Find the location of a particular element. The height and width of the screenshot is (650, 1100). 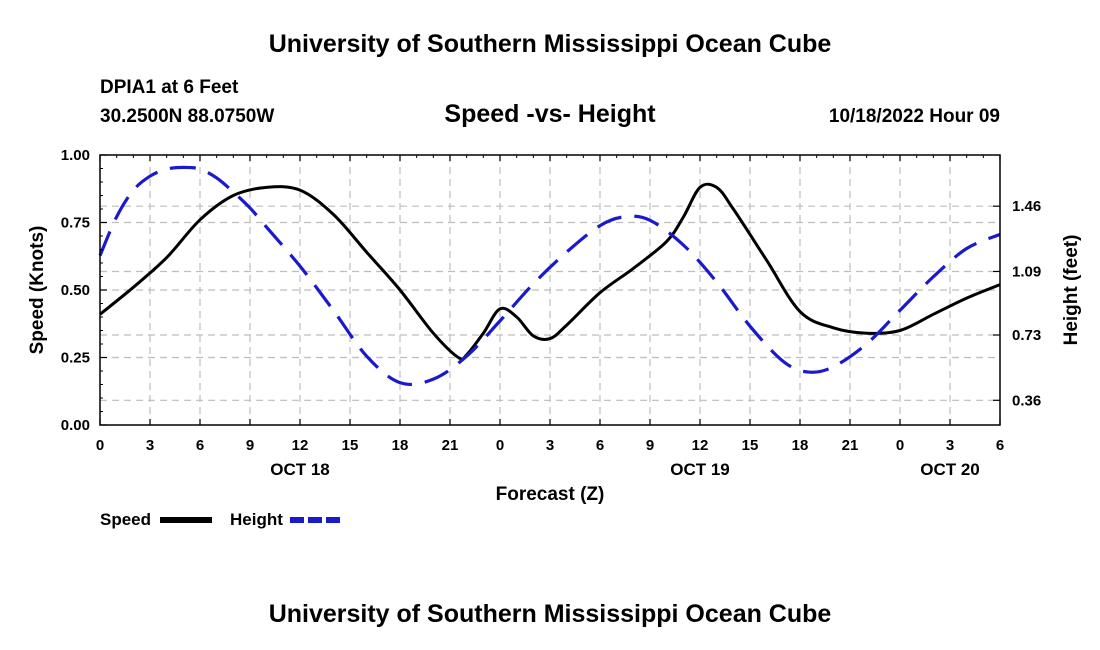

y-tick-label: 0.75 is located at coordinates (75, 223).